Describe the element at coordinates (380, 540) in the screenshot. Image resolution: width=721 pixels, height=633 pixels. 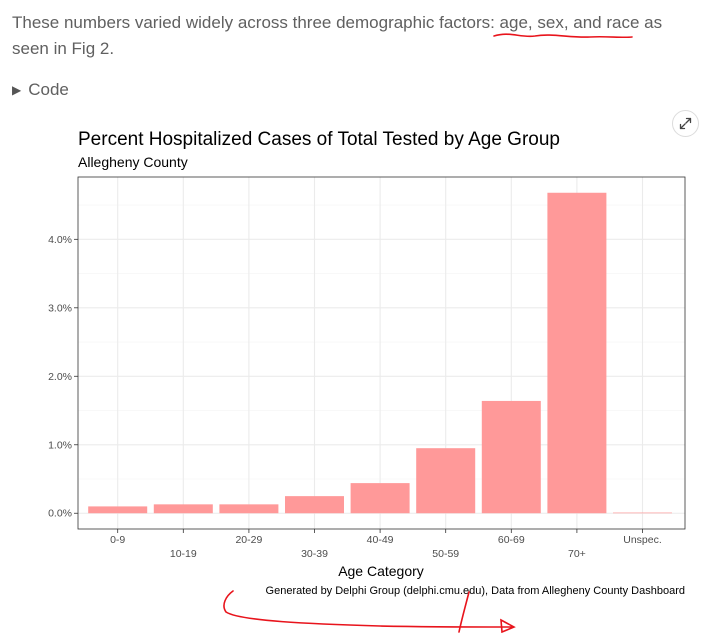
I see `x-tick-label: 40-49` at that location.